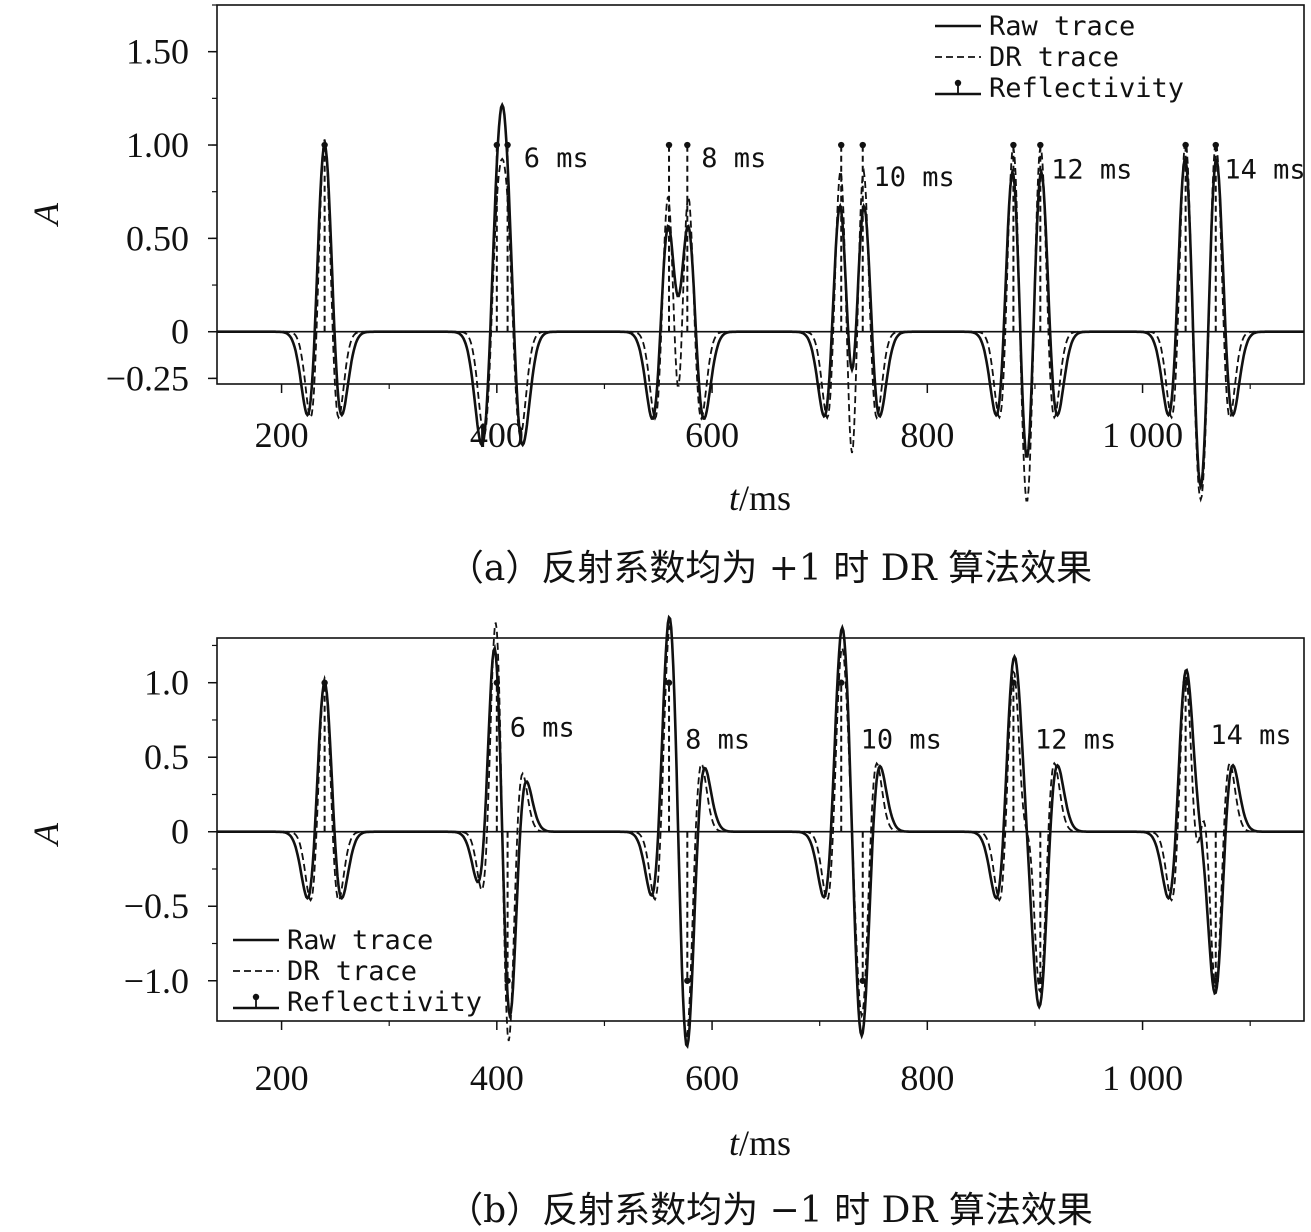 Image resolution: width=1311 pixels, height=1232 pixels. Describe the element at coordinates (166, 757) in the screenshot. I see `y-tick-label: 0.5` at that location.